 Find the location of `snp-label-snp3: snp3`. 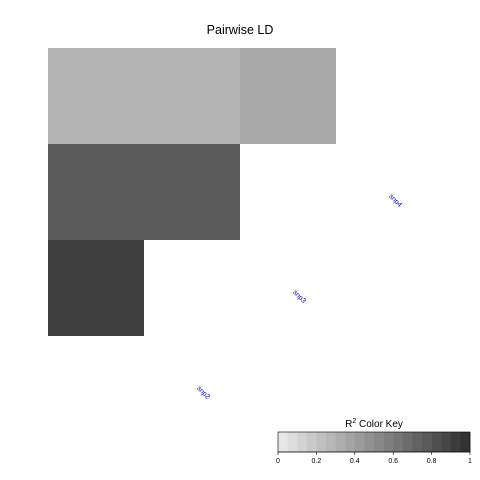

snp-label-snp3: snp3 is located at coordinates (299, 297).